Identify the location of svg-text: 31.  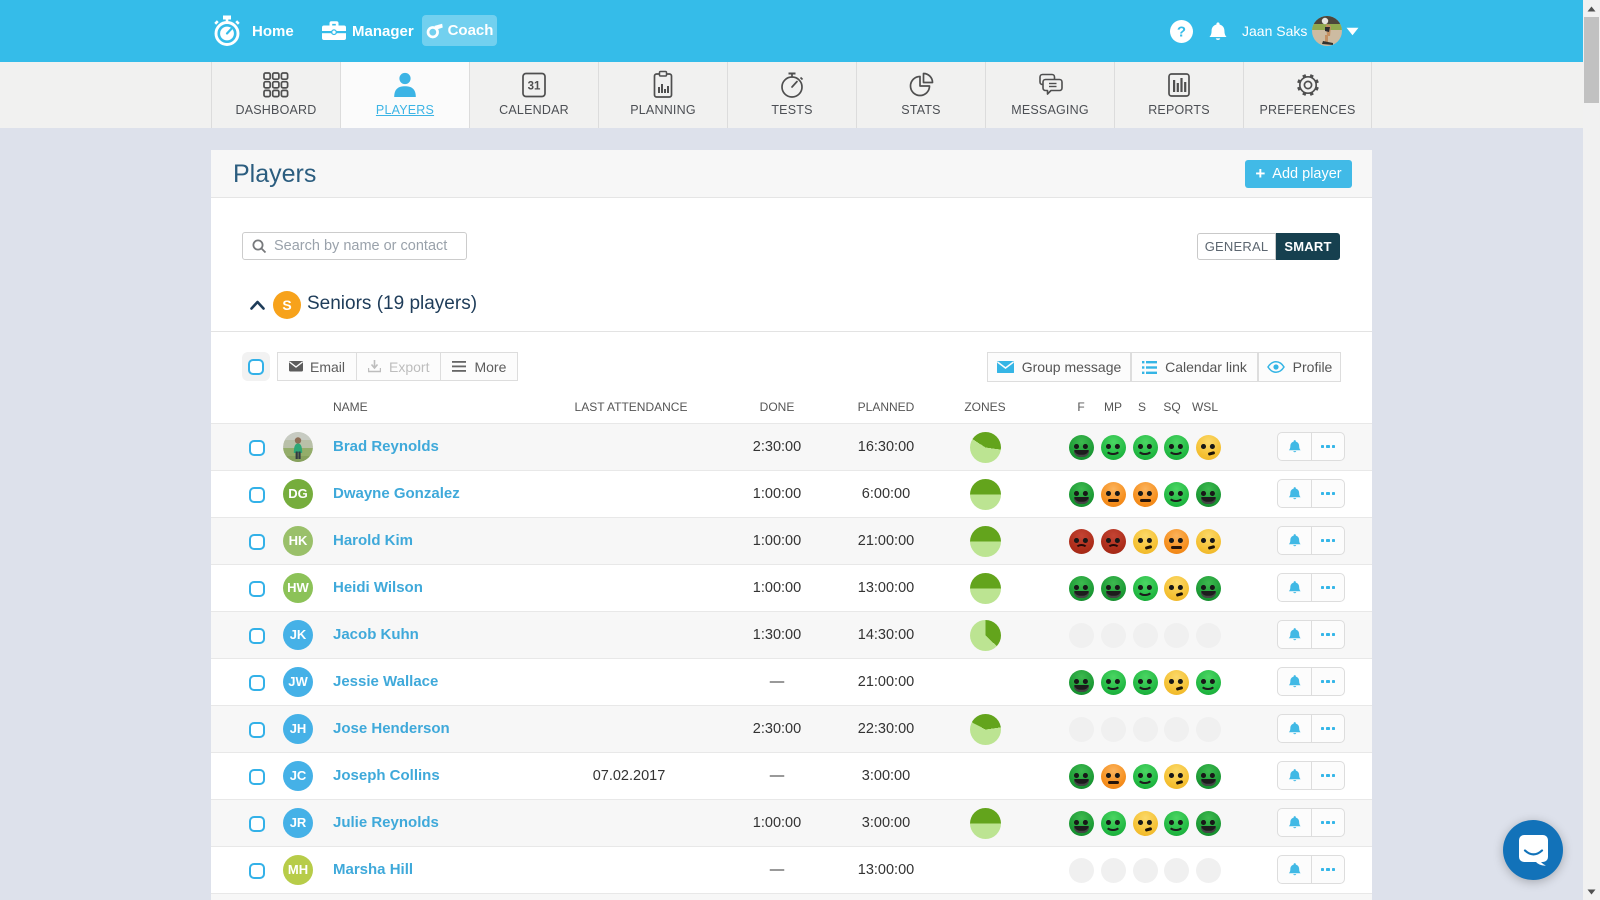
(534, 87).